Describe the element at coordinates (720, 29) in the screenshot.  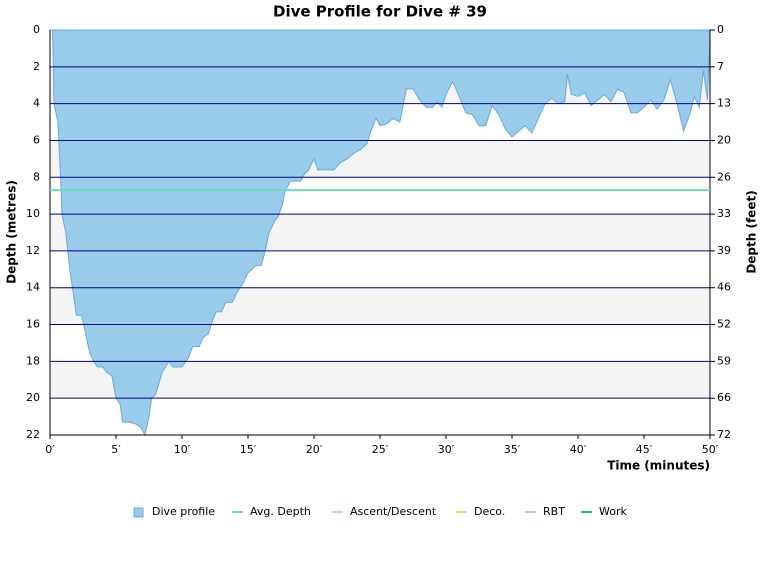
I see `y2-tick-label: 0` at that location.